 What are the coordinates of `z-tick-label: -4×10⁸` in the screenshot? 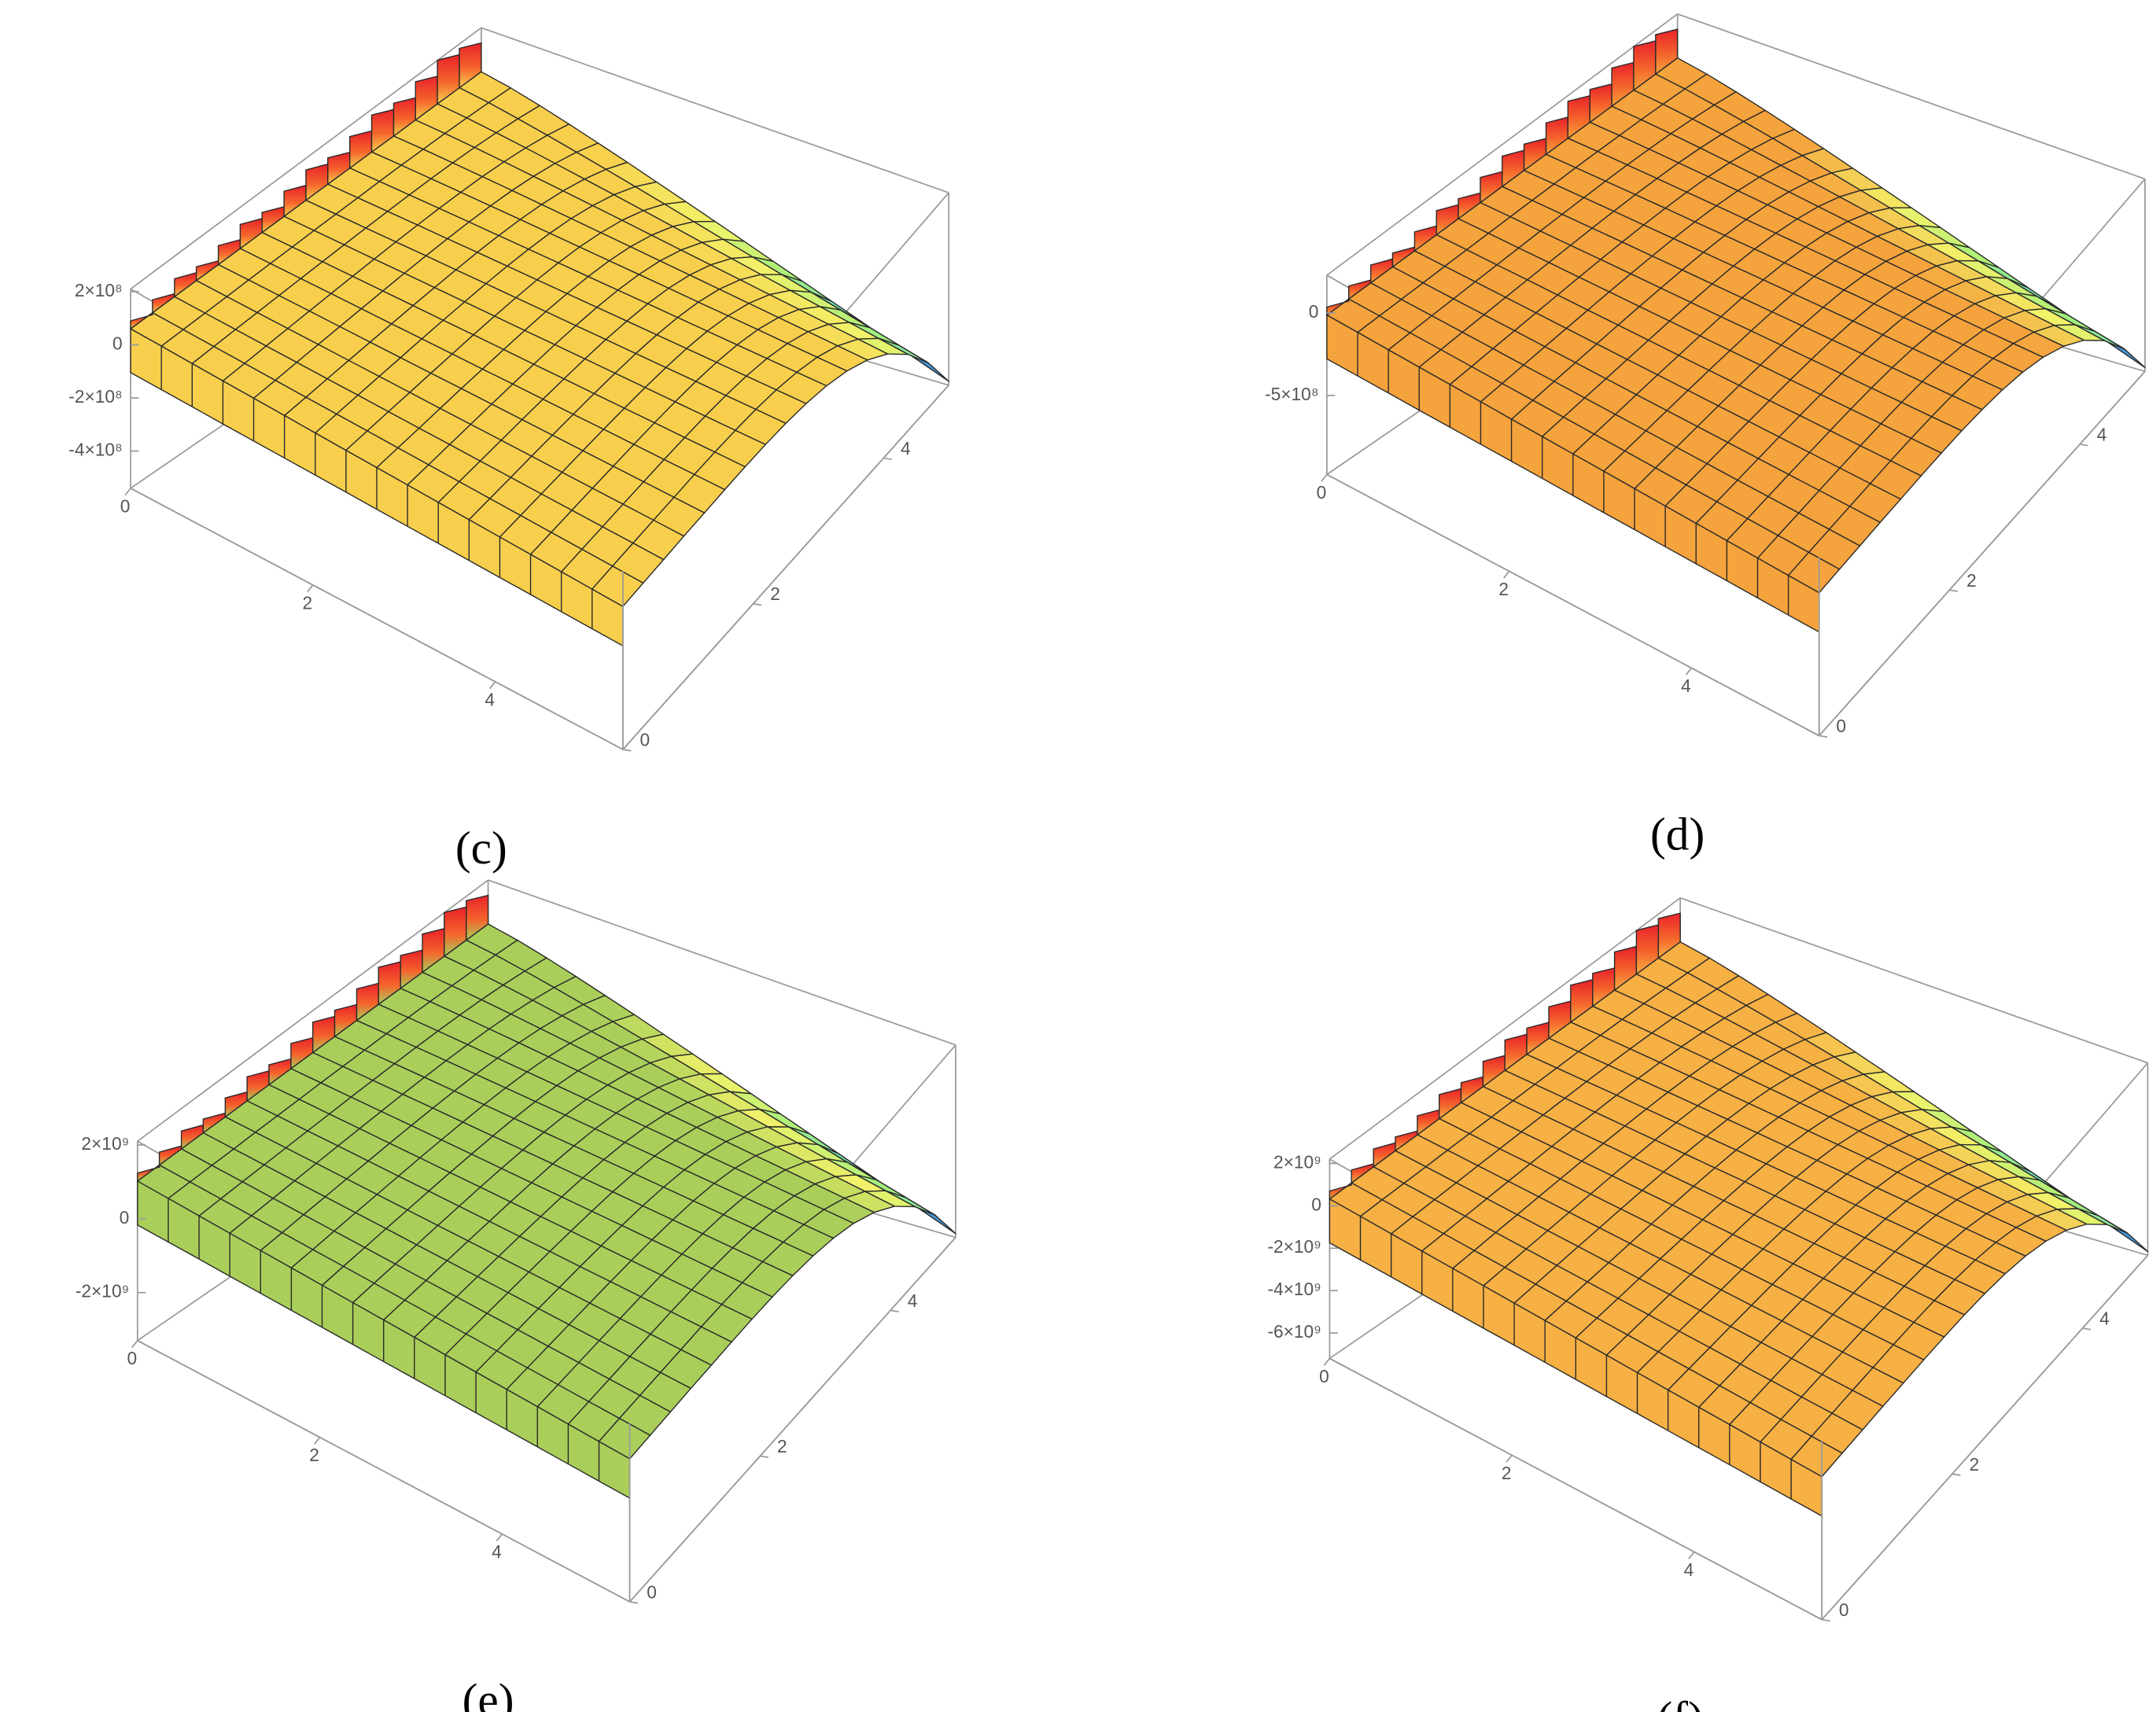 It's located at (95, 450).